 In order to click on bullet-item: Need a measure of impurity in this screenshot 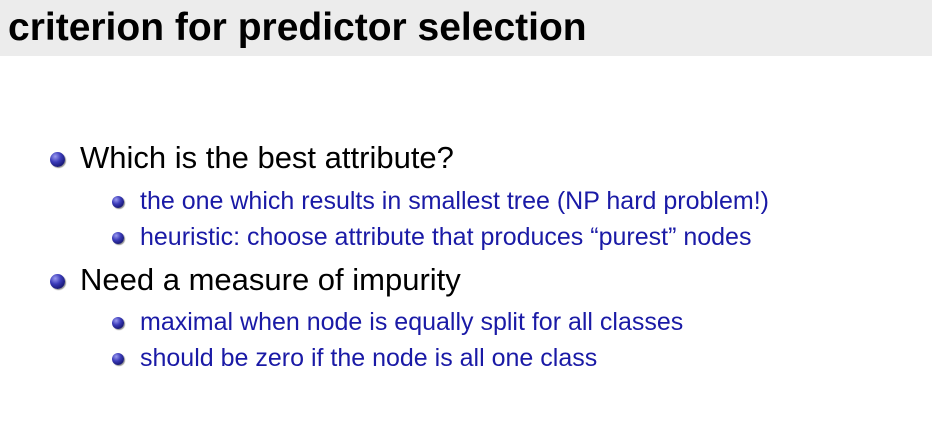, I will do `click(255, 280)`.